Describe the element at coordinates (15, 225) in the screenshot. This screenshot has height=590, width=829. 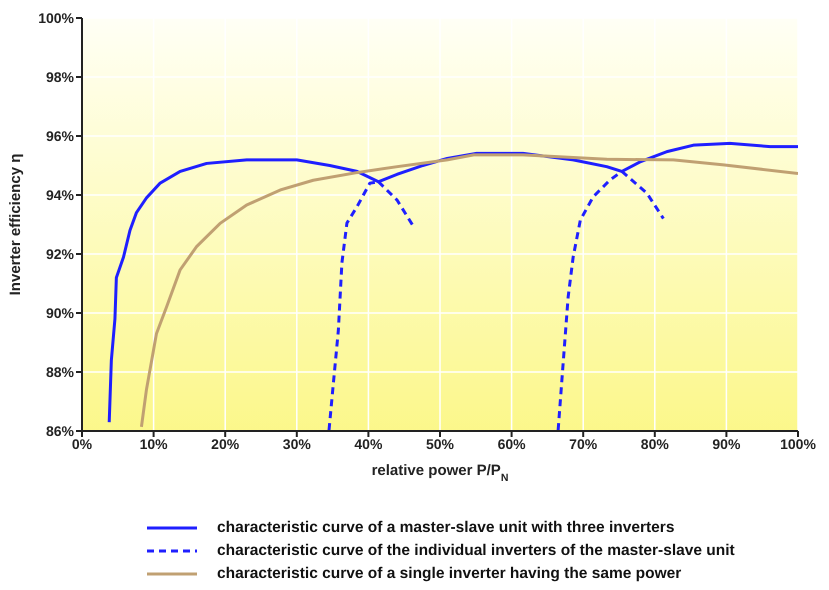
I see `y-axis-title: Inverter efficiency η` at that location.